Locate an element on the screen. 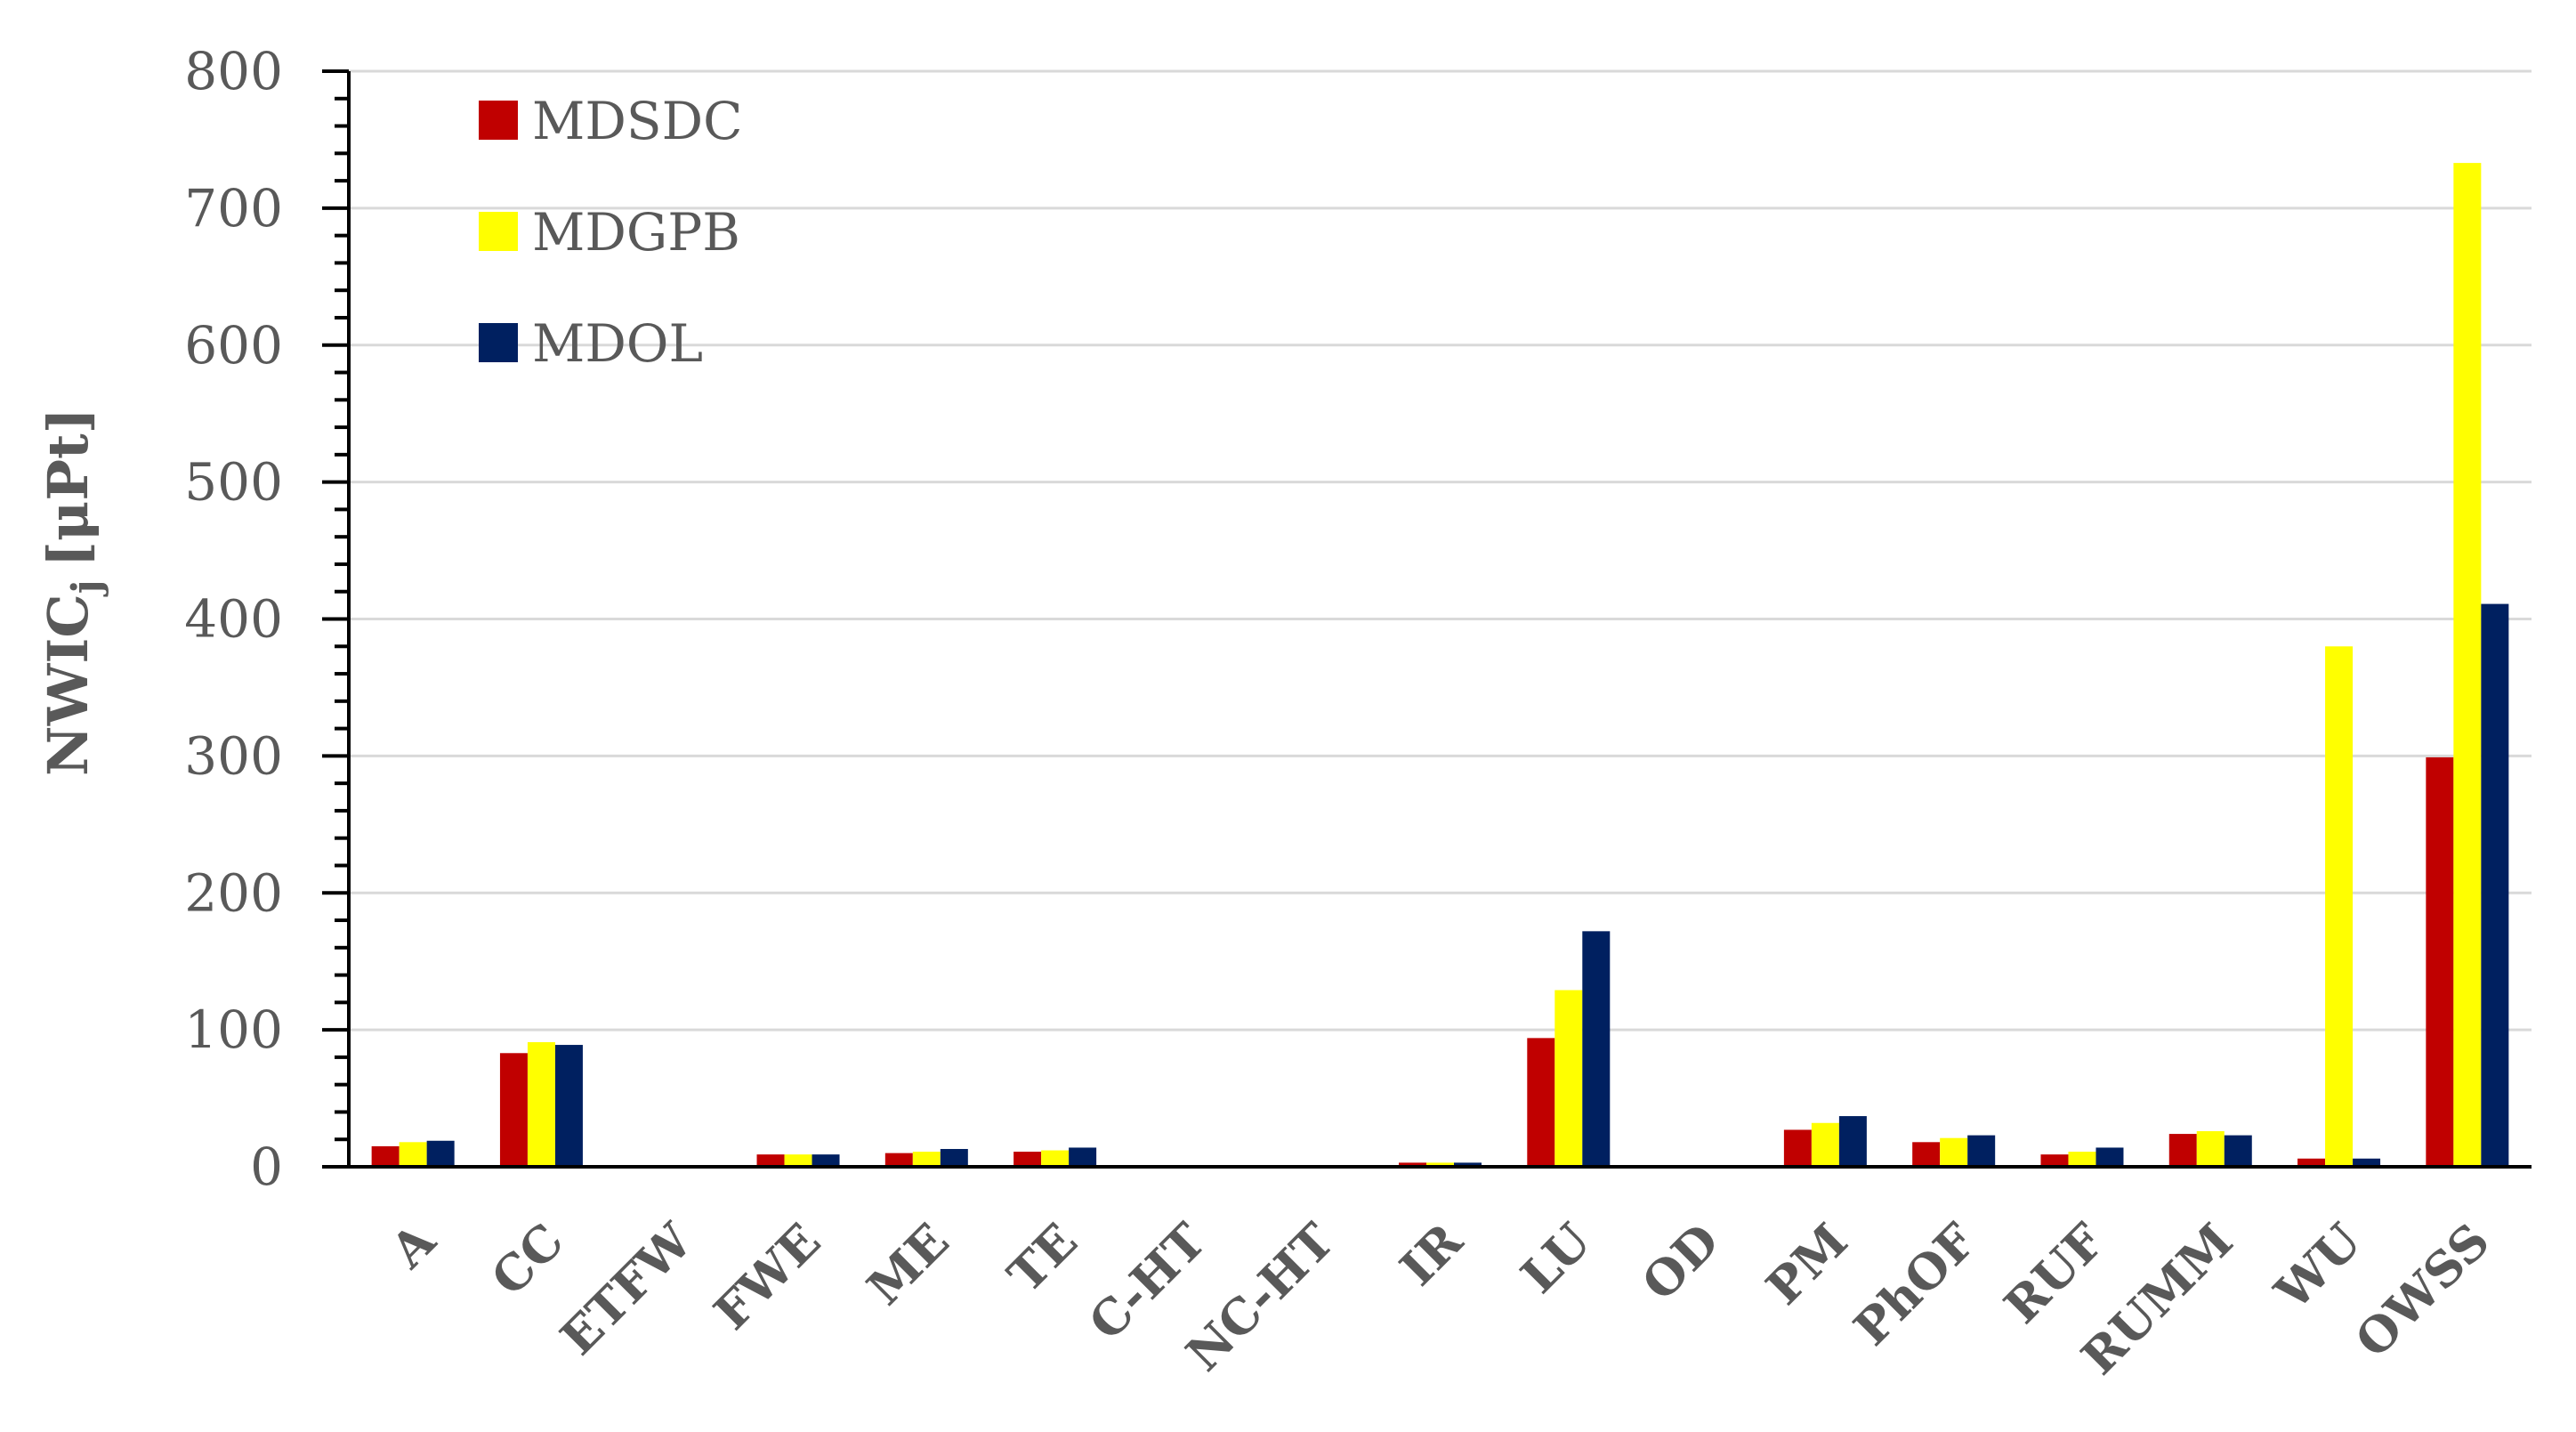  y-tick-label: 300 is located at coordinates (233, 755).